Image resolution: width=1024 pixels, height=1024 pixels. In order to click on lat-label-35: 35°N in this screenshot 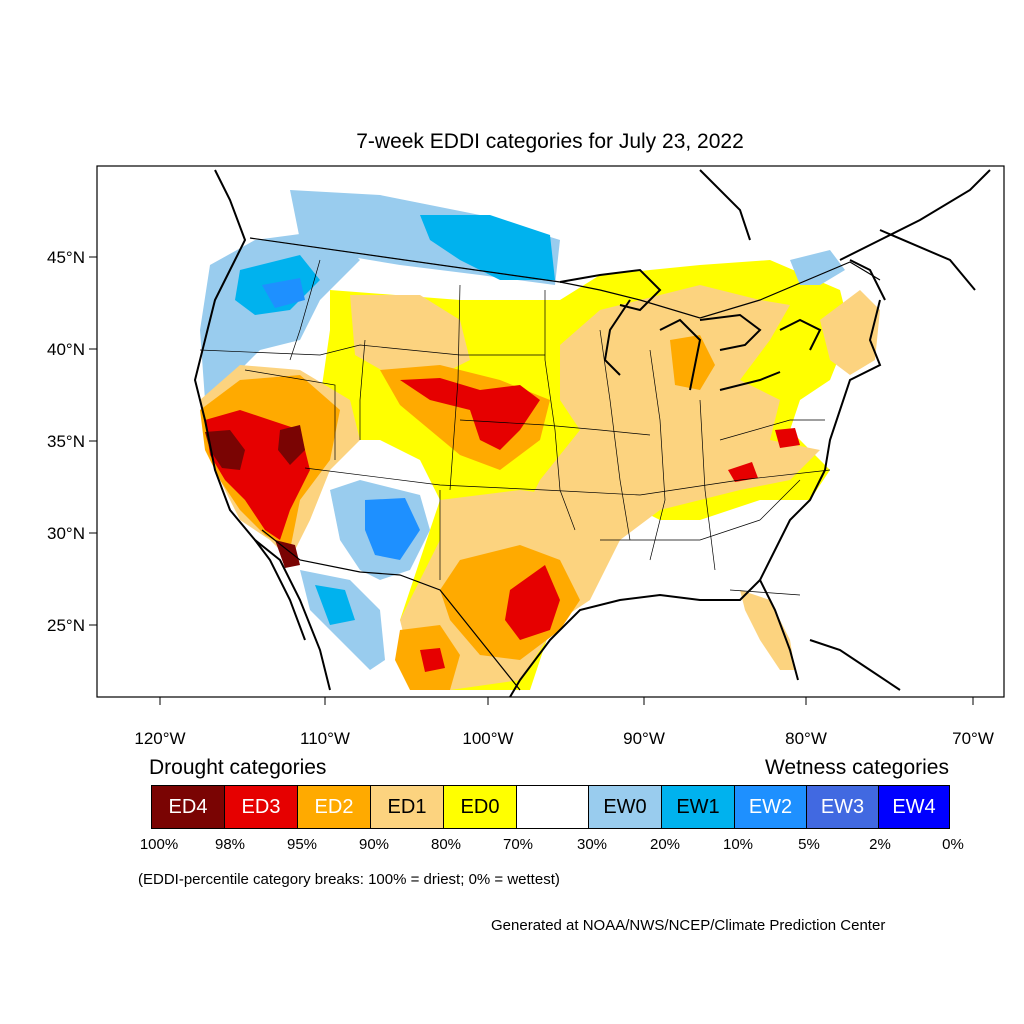, I will do `click(66, 441)`.